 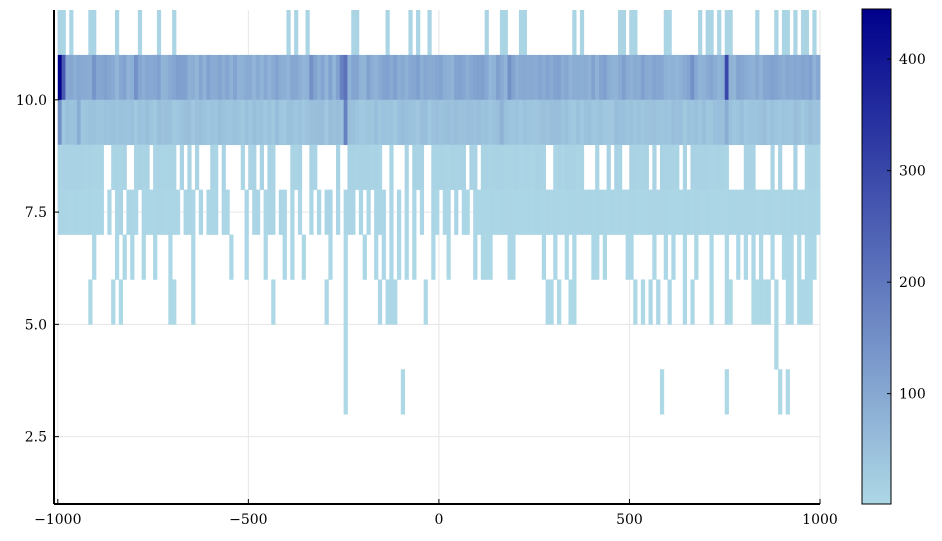 What do you see at coordinates (876, 256) in the screenshot?
I see `colorbar-gradient` at bounding box center [876, 256].